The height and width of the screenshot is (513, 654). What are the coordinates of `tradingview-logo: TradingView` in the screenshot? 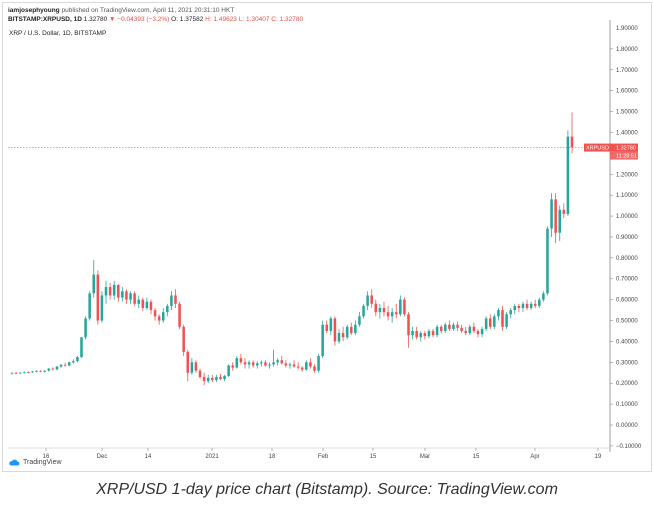 It's located at (35, 462).